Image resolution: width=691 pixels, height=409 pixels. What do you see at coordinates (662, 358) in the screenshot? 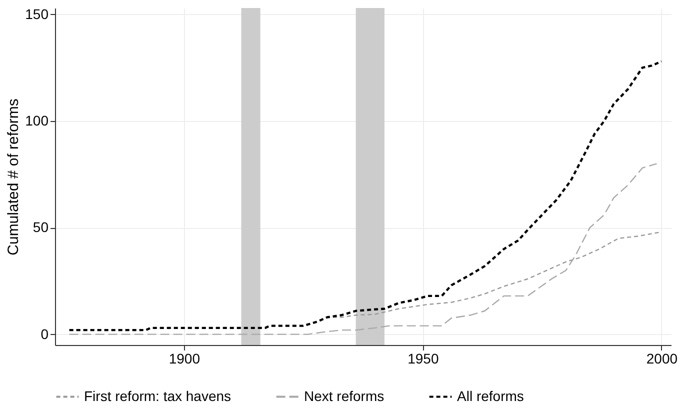
I see `x-tick-label: 2000` at bounding box center [662, 358].